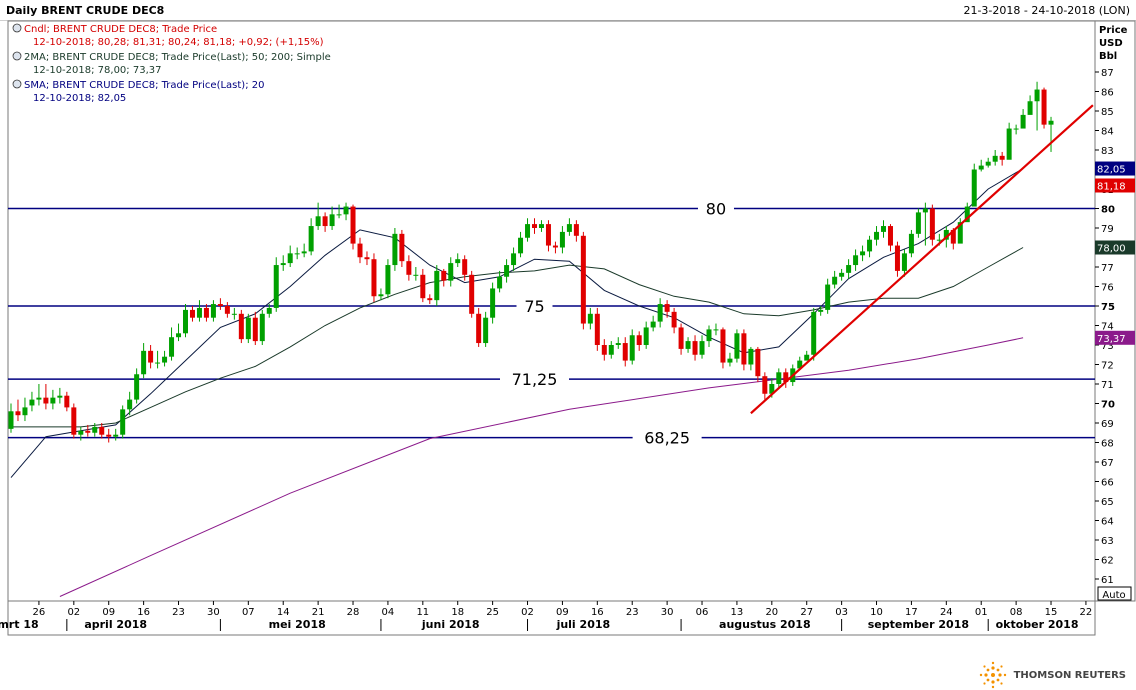 This screenshot has height=690, width=1136. Describe the element at coordinates (1114, 593) in the screenshot. I see `auto-scale-button` at that location.